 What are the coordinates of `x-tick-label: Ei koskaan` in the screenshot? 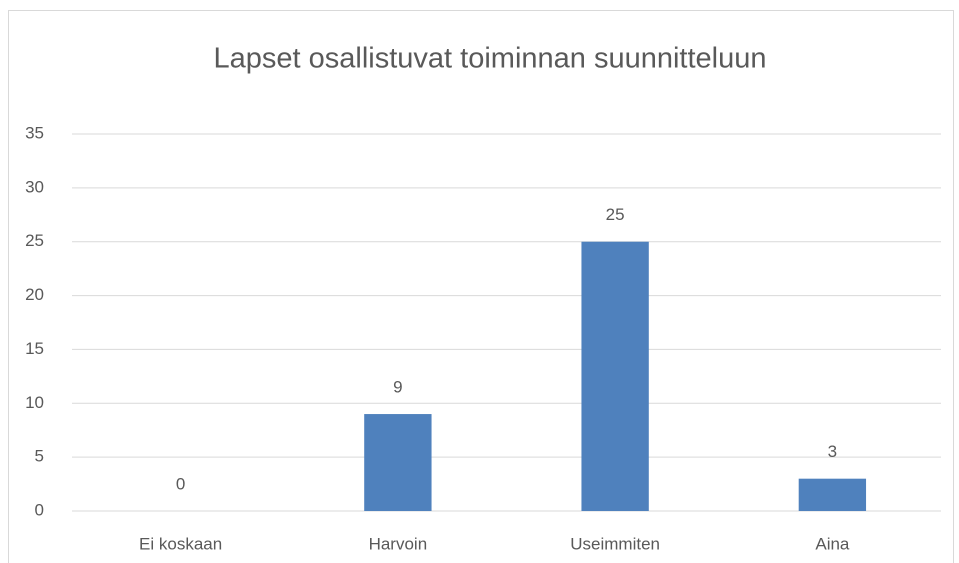 It's located at (180, 543).